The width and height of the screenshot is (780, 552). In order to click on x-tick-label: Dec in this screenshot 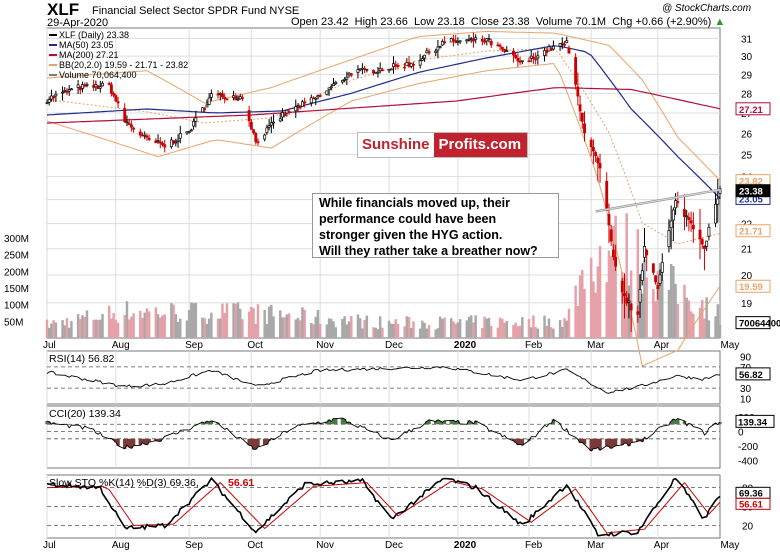, I will do `click(394, 345)`.